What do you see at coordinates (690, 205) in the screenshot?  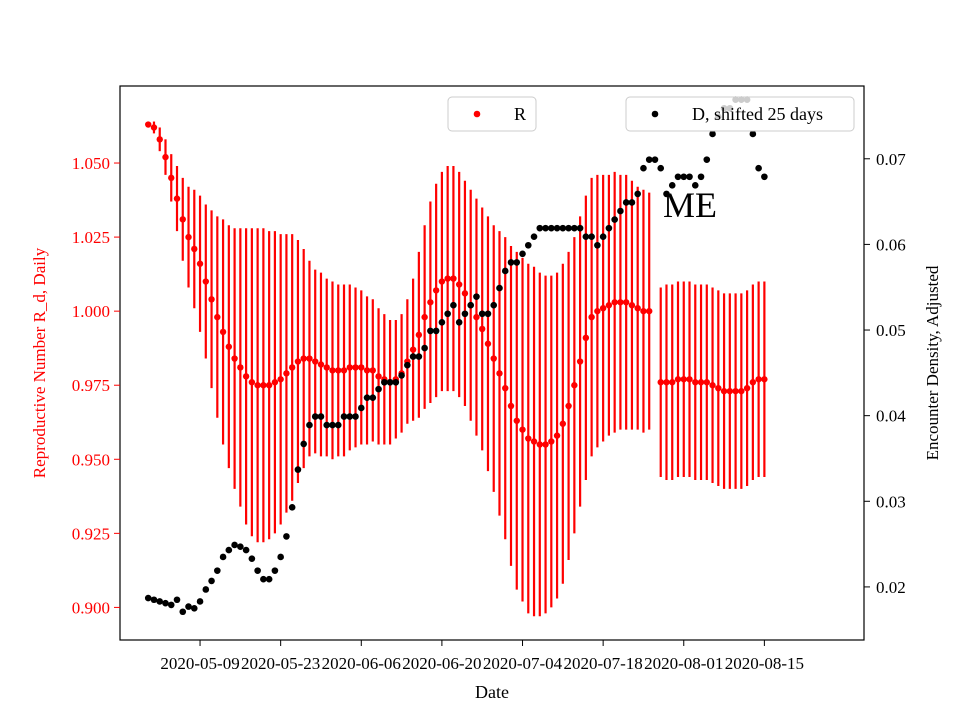 I see `me-annotation: ME` at bounding box center [690, 205].